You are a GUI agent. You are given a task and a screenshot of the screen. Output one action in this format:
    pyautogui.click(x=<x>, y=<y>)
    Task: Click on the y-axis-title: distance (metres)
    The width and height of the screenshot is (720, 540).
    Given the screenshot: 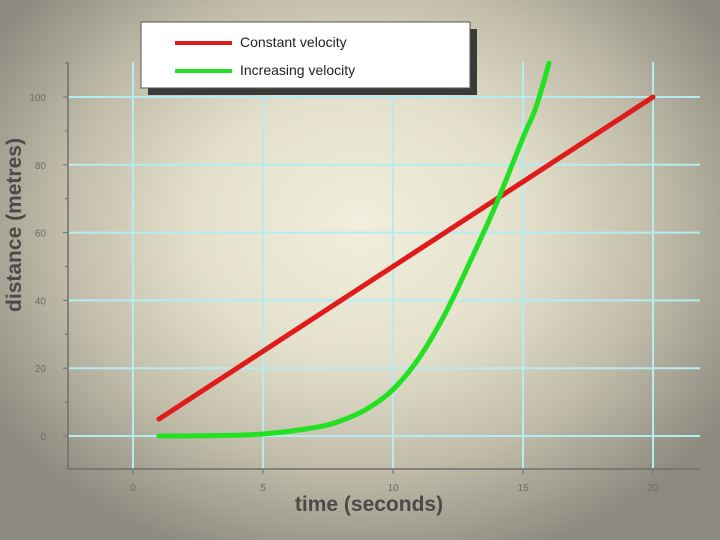 What is the action you would take?
    pyautogui.click(x=14, y=225)
    